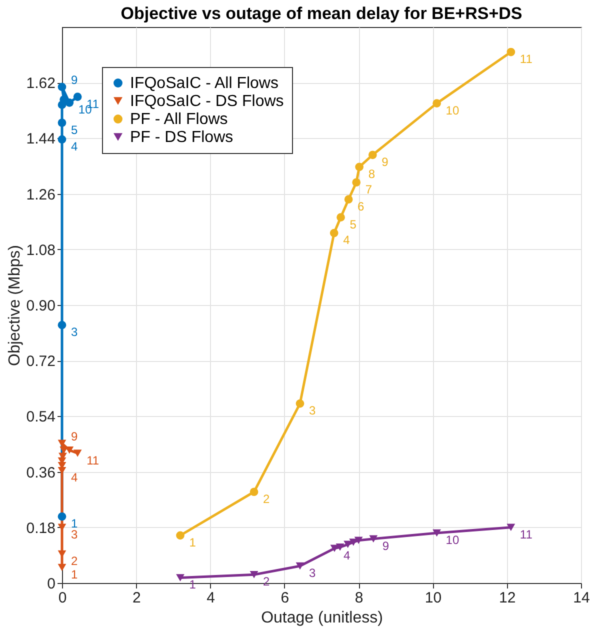 This screenshot has height=637, width=602. Describe the element at coordinates (359, 598) in the screenshot. I see `x-tick-label: 8` at that location.